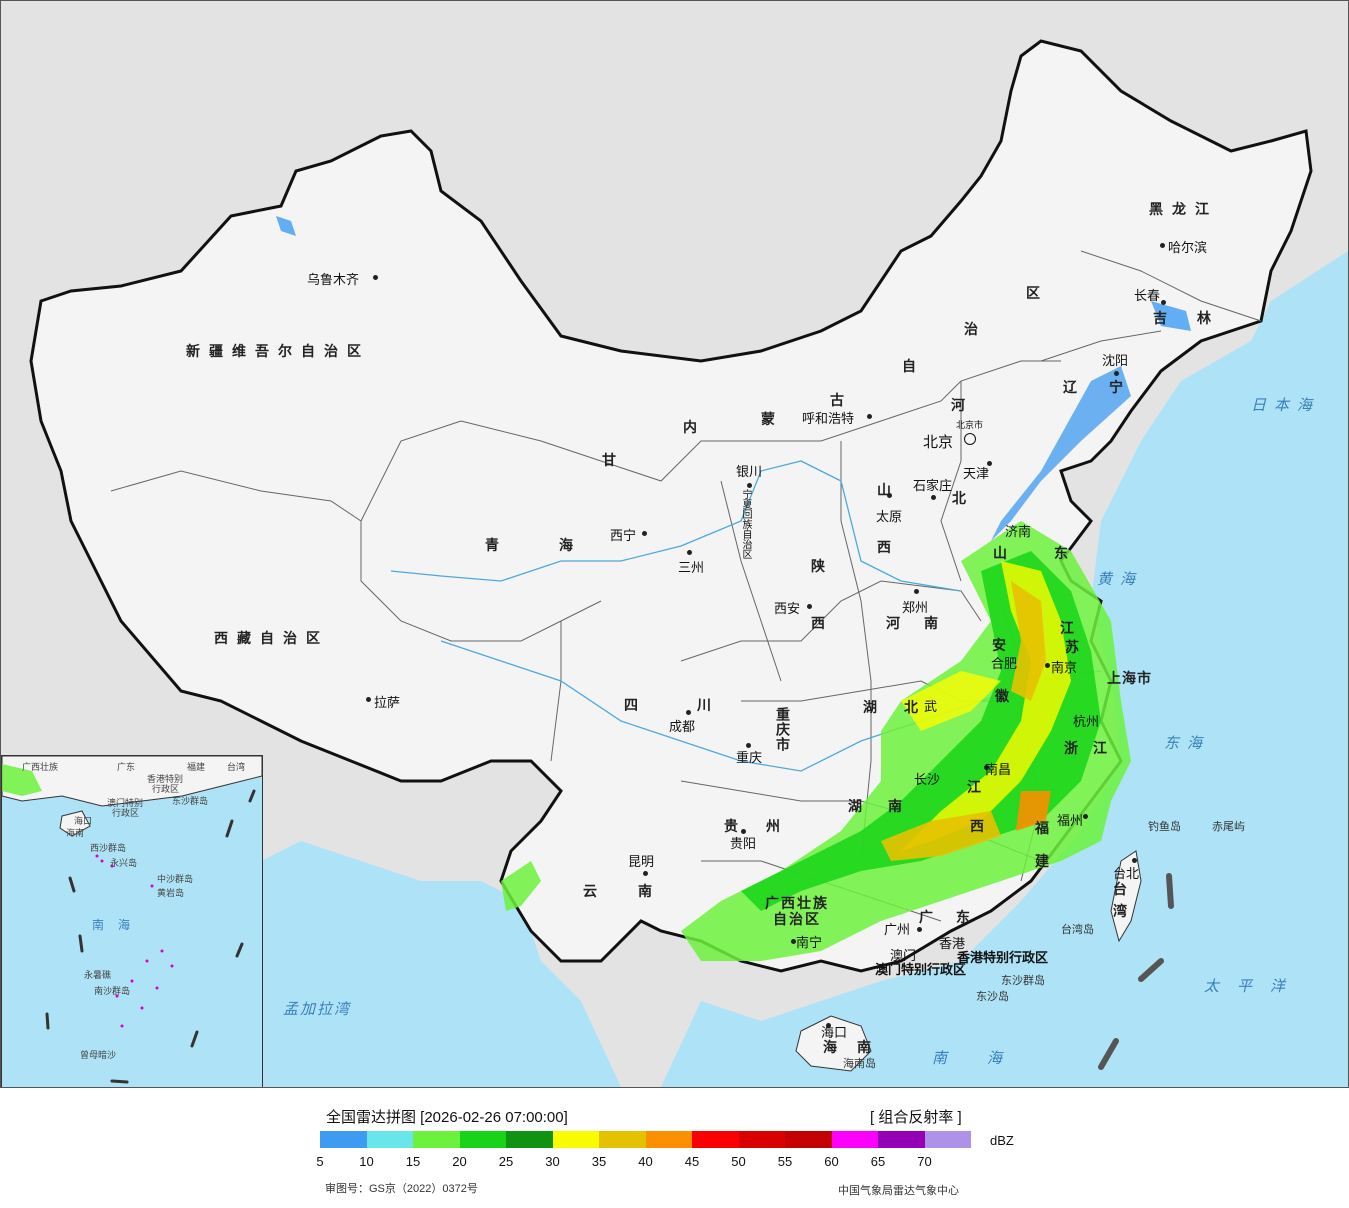 The width and height of the screenshot is (1349, 1208). I want to click on city-zhengzhou: 郑州, so click(915, 607).